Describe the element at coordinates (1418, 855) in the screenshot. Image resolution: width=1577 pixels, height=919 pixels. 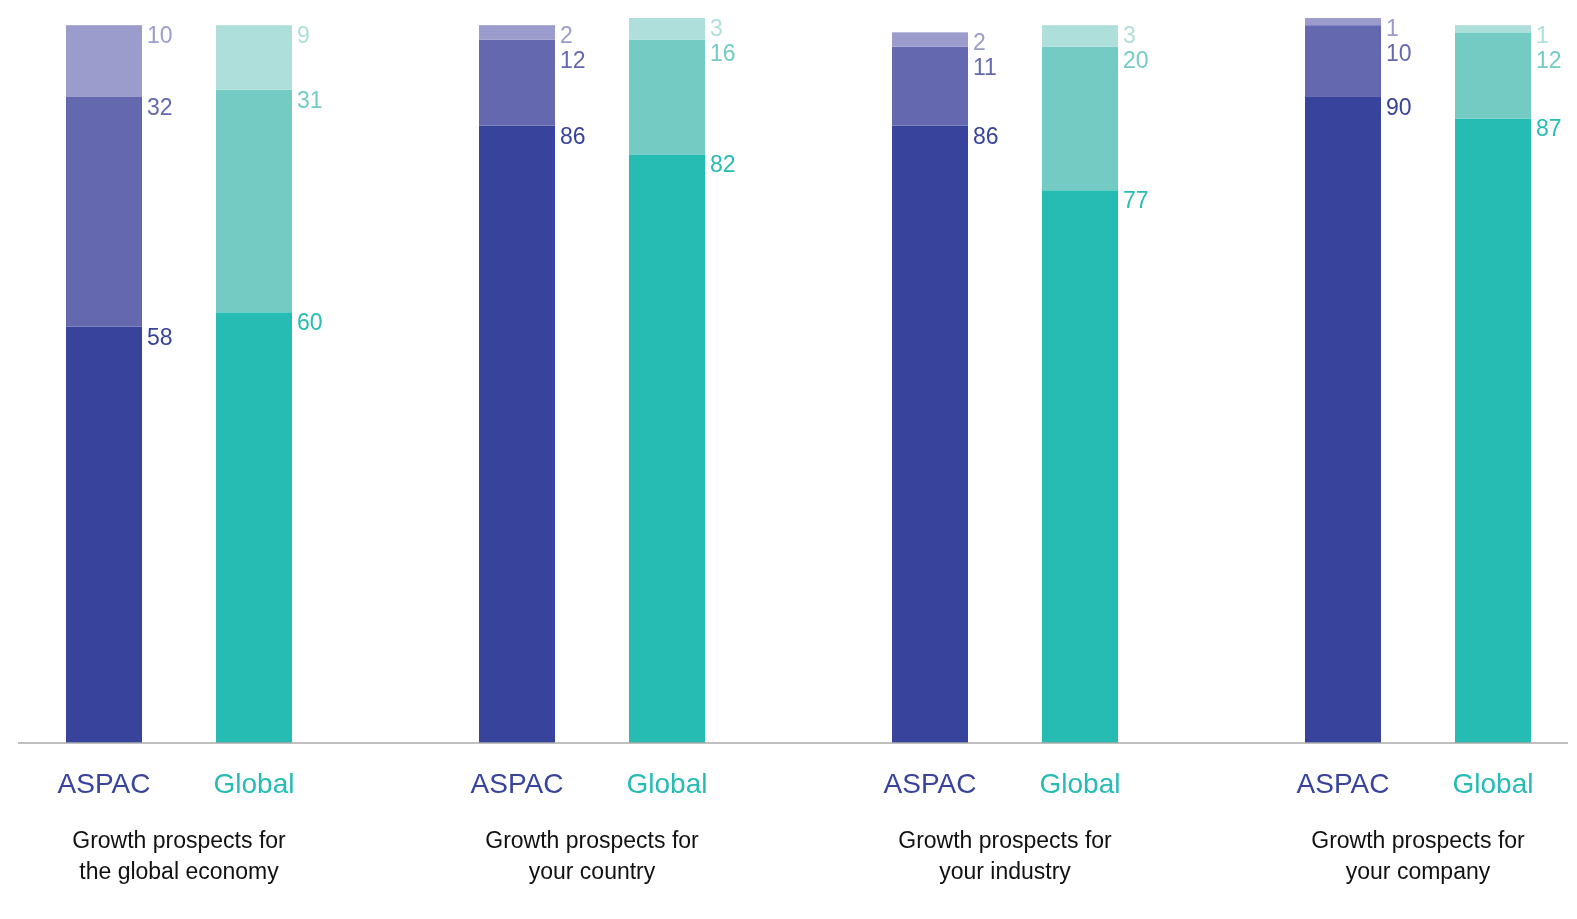
I see `text: Growth prospects for your company` at that location.